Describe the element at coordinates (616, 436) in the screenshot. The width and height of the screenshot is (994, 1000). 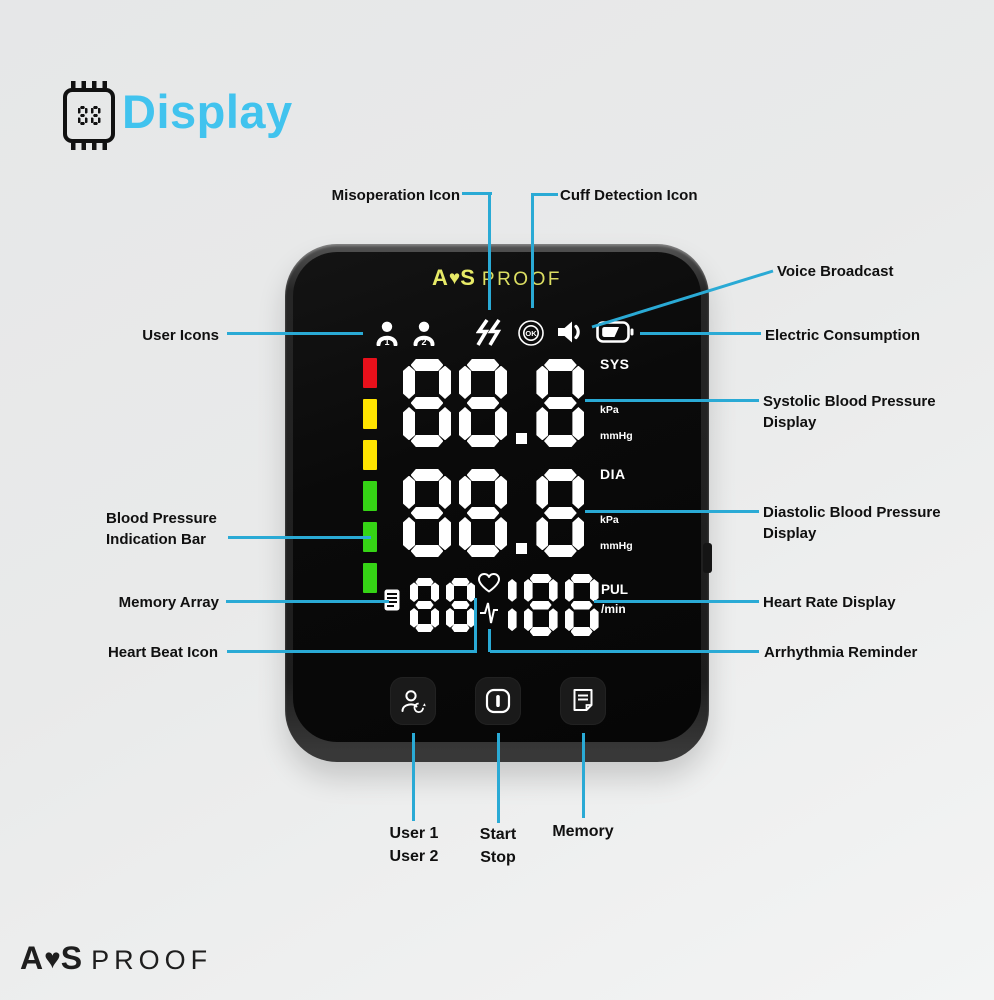
I see `sys-unit-mmhg: mmHg` at that location.